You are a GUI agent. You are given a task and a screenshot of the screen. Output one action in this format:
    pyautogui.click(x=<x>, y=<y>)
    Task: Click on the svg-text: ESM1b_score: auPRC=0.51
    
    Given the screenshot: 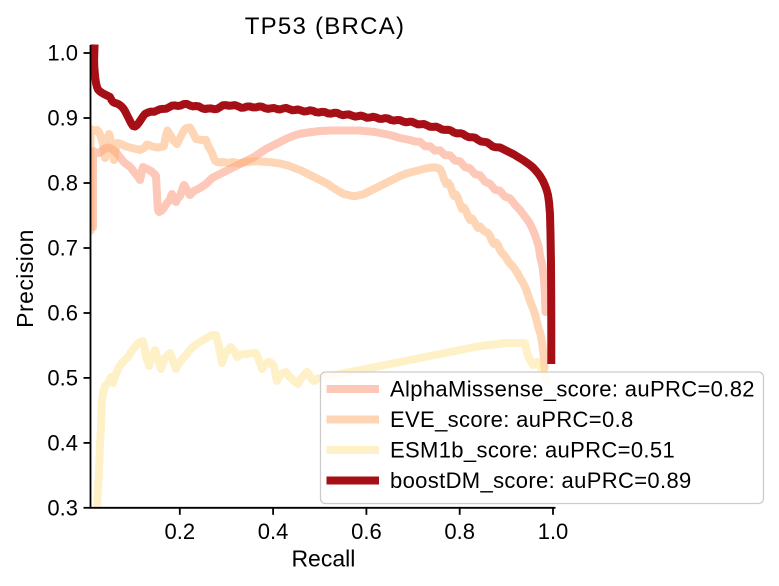 What is the action you would take?
    pyautogui.click(x=532, y=450)
    